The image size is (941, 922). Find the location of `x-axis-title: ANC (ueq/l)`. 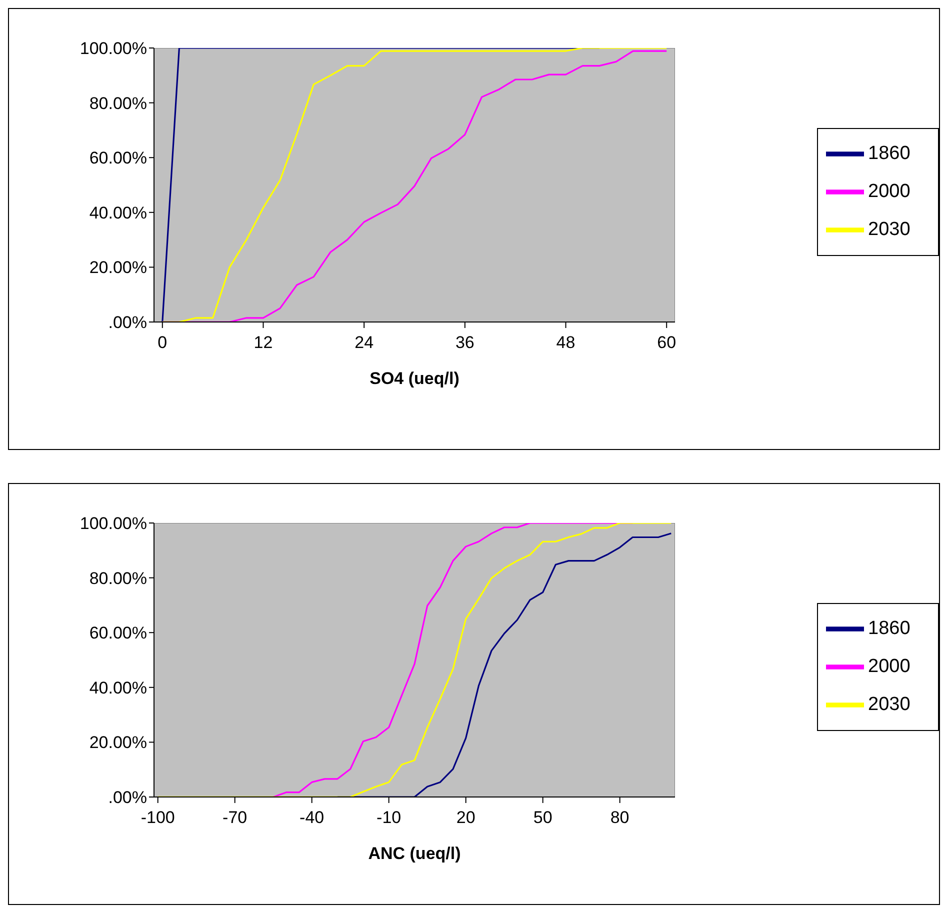

x-axis-title: ANC (ueq/l) is located at coordinates (414, 854).